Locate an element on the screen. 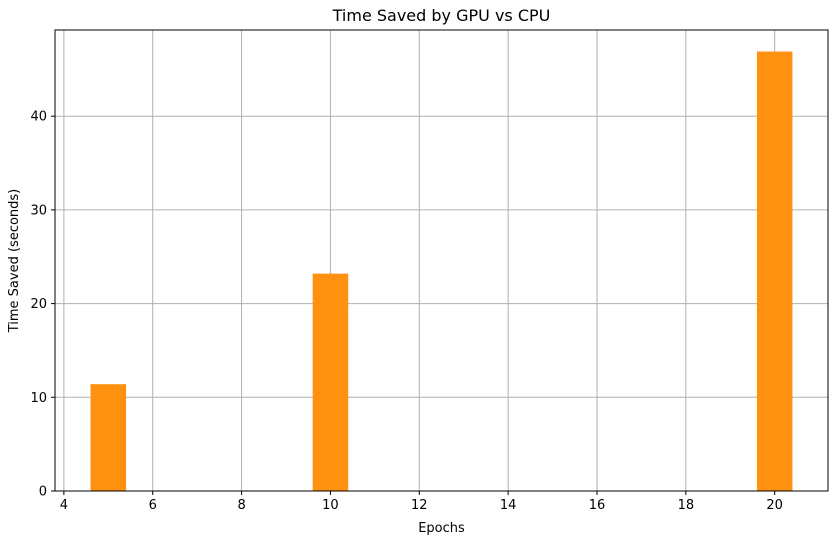 The image size is (835, 543). x-tick-label: 14 is located at coordinates (508, 505).